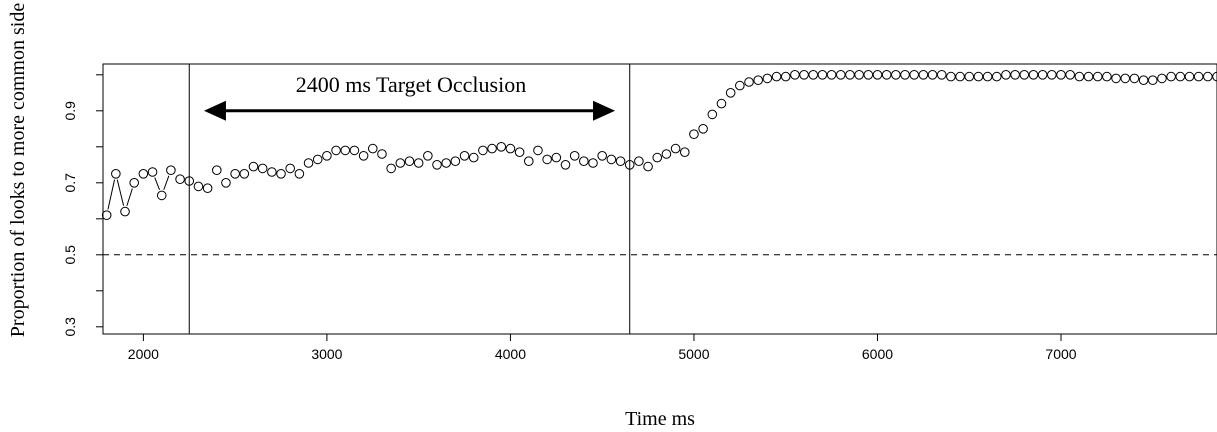 This screenshot has height=432, width=1217. What do you see at coordinates (693, 354) in the screenshot?
I see `x-tick-label: 5000` at bounding box center [693, 354].